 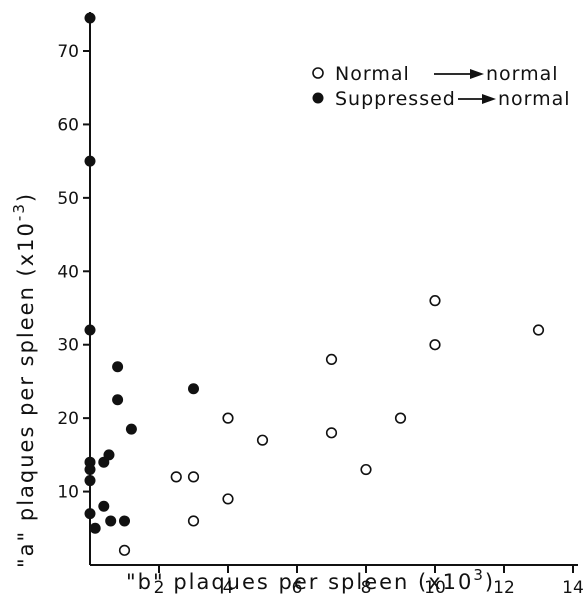 What do you see at coordinates (68, 272) in the screenshot?
I see `y-tick-label: 40` at bounding box center [68, 272].